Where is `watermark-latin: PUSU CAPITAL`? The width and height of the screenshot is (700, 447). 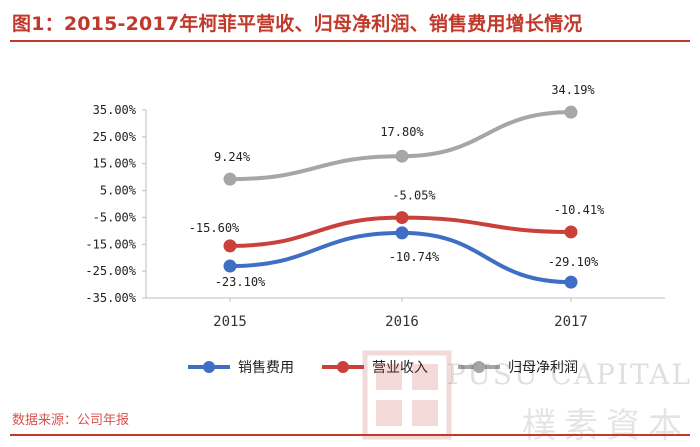 watermark-latin: PUSU CAPITAL is located at coordinates (569, 374).